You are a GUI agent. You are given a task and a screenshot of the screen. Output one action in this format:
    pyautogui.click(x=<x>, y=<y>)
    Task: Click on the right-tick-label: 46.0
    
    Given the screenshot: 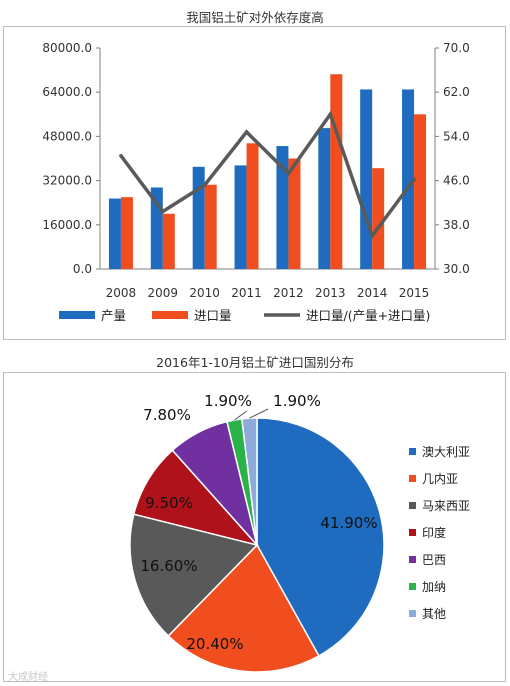 What is the action you would take?
    pyautogui.click(x=456, y=181)
    